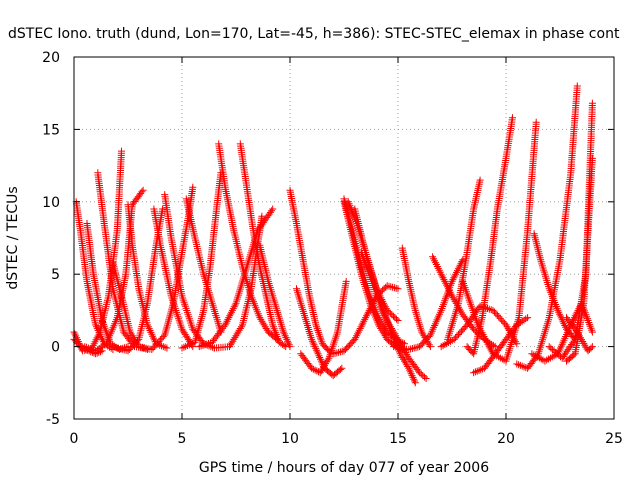 This screenshot has height=480, width=640. I want to click on data-series, so click(428, 304).